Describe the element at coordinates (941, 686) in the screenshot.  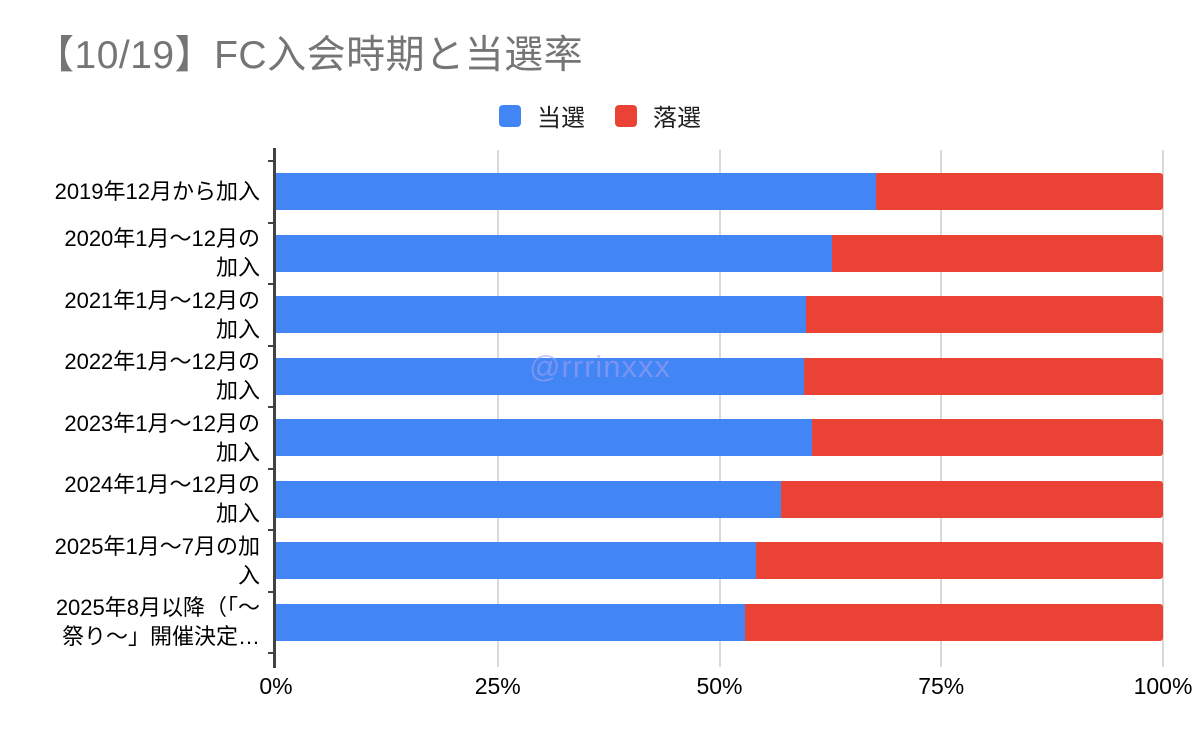
I see `x-tick-label: 75%` at that location.